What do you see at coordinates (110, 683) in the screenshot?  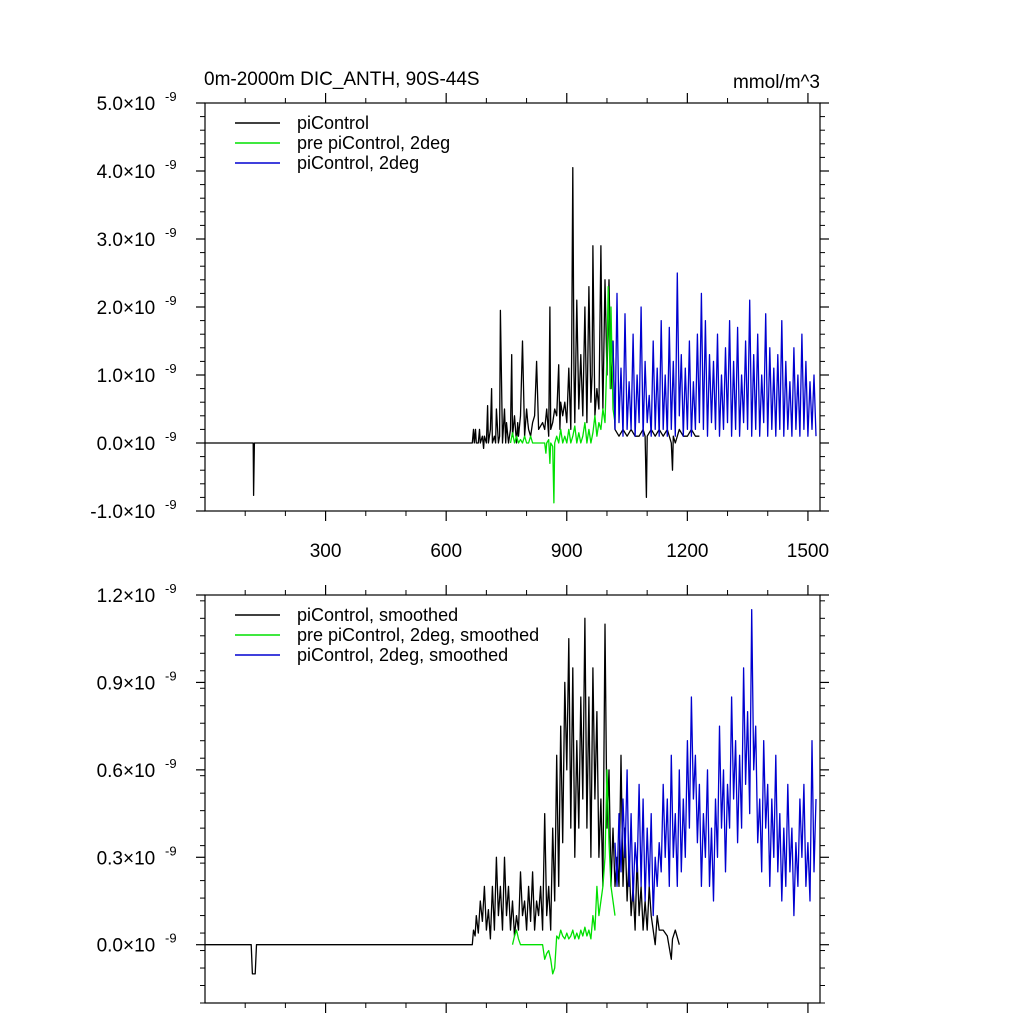 I see `y-tick-label: 0.9` at bounding box center [110, 683].